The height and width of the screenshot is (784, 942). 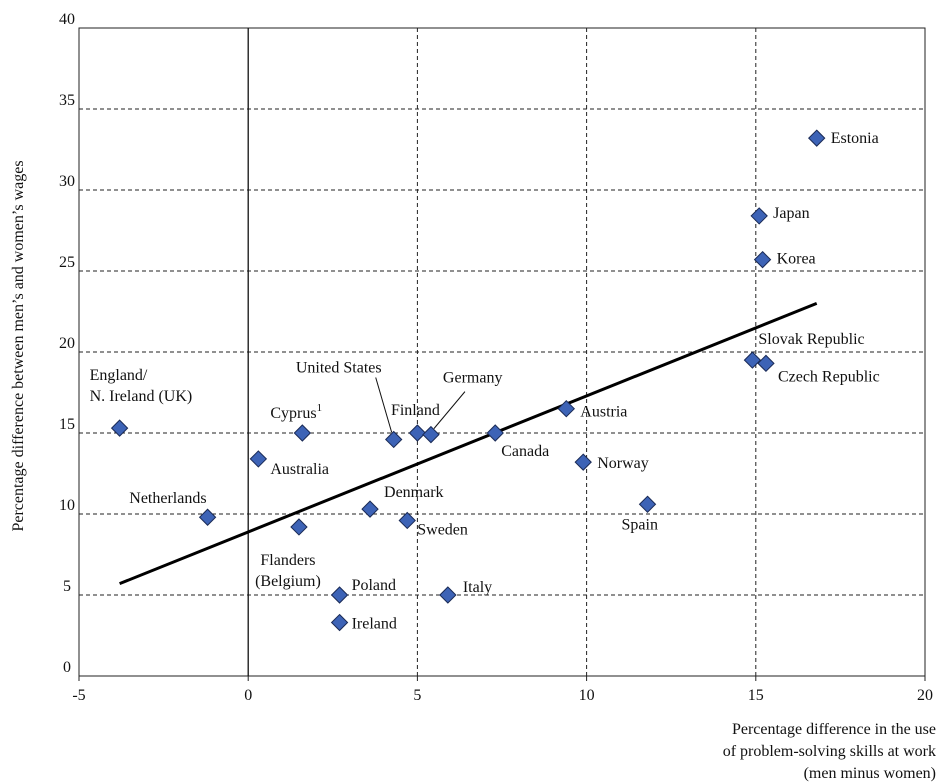 I want to click on point-label: Poland, so click(x=374, y=585).